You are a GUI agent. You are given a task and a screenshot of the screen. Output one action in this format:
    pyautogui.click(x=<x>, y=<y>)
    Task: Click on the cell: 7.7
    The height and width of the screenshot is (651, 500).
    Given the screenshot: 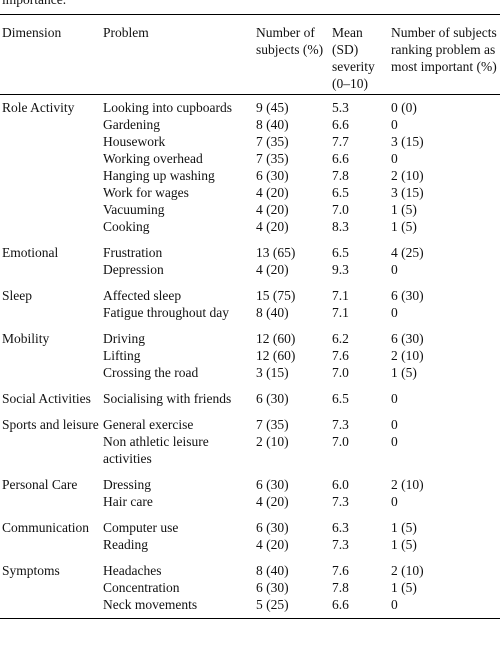 What is the action you would take?
    pyautogui.click(x=340, y=141)
    